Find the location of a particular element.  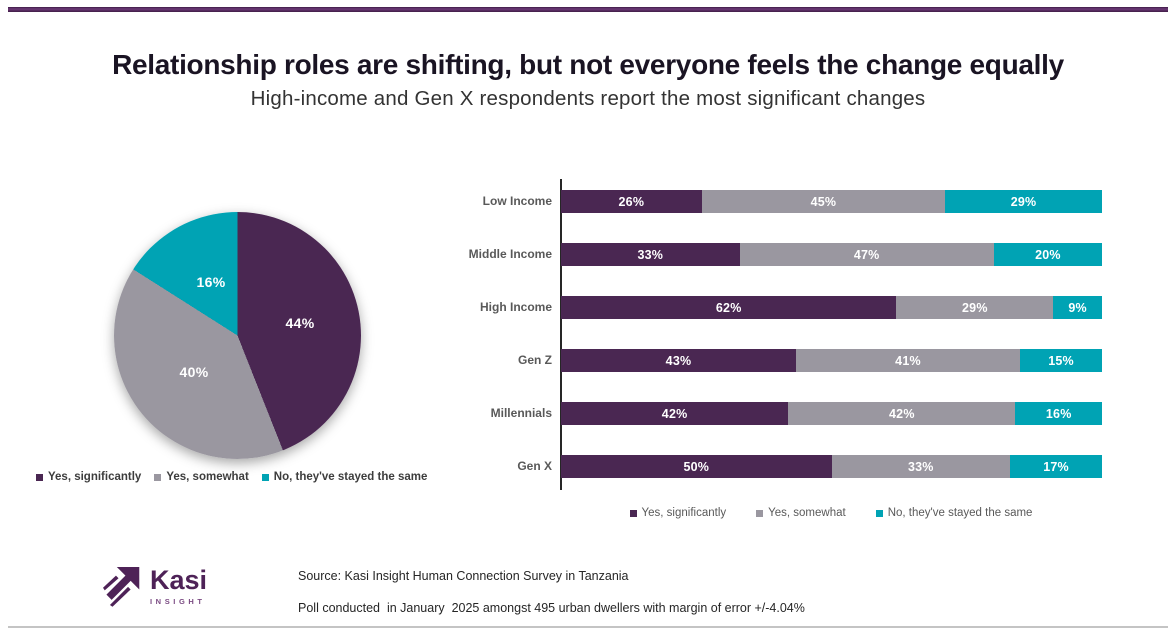

logo-subtext: INSIGHT is located at coordinates (178, 601).